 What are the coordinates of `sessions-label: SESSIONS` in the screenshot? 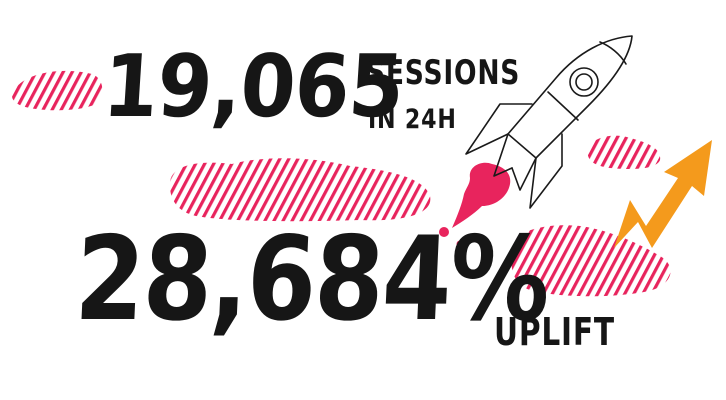 It's located at (443, 73).